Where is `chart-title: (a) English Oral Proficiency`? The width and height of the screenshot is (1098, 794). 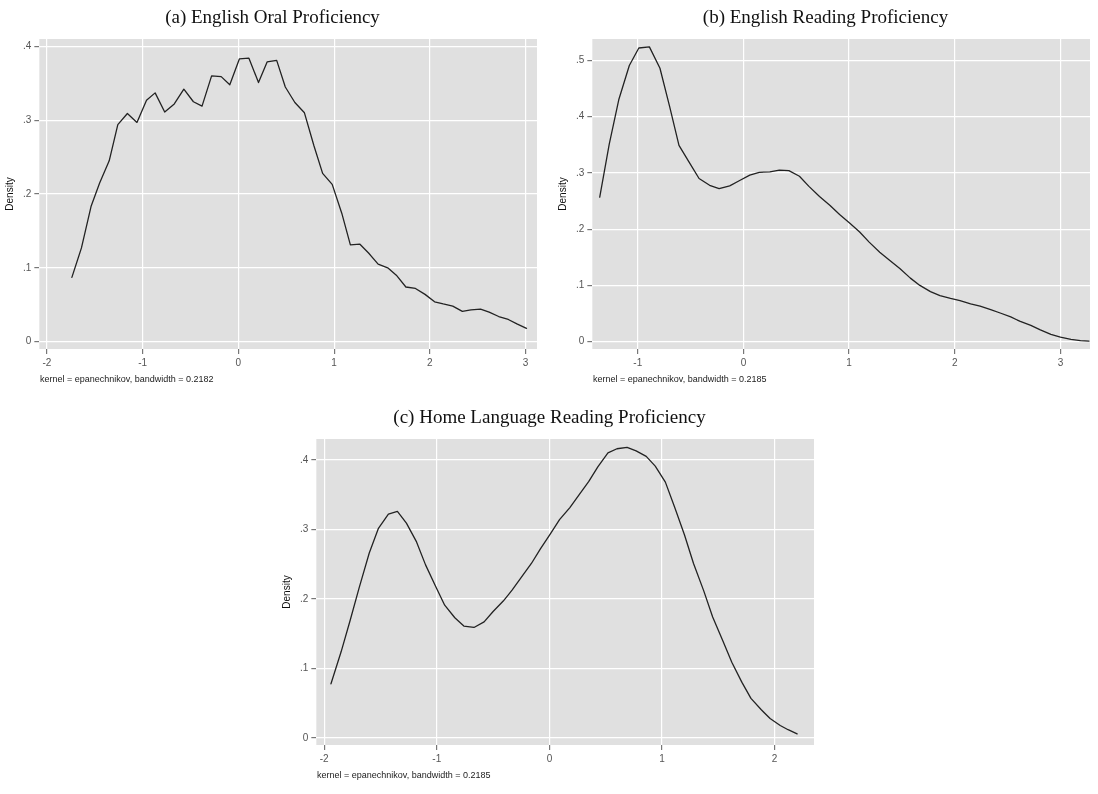 chart-title: (a) English Oral Proficiency is located at coordinates (272, 17).